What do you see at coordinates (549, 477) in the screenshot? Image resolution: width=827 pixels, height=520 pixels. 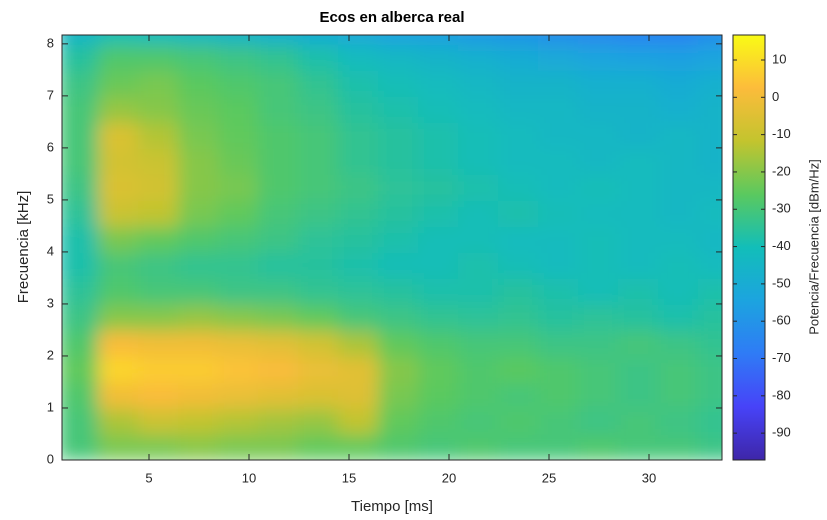 I see `x-tick-label: 25` at bounding box center [549, 477].